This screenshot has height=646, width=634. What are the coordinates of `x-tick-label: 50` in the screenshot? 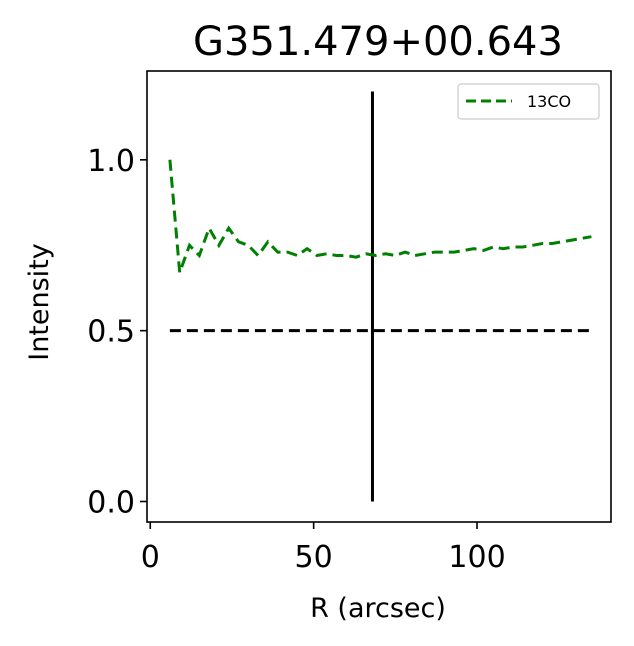 It's located at (314, 557).